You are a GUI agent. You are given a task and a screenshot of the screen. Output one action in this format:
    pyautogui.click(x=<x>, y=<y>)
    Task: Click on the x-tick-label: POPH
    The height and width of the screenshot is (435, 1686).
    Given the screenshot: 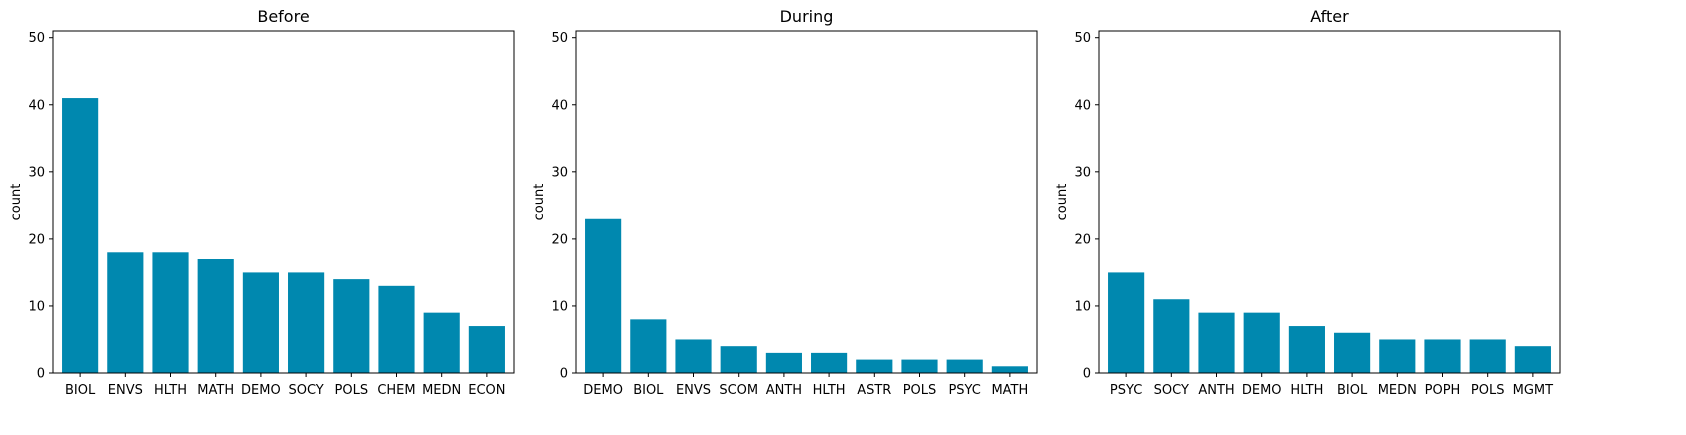 What is the action you would take?
    pyautogui.click(x=1443, y=390)
    